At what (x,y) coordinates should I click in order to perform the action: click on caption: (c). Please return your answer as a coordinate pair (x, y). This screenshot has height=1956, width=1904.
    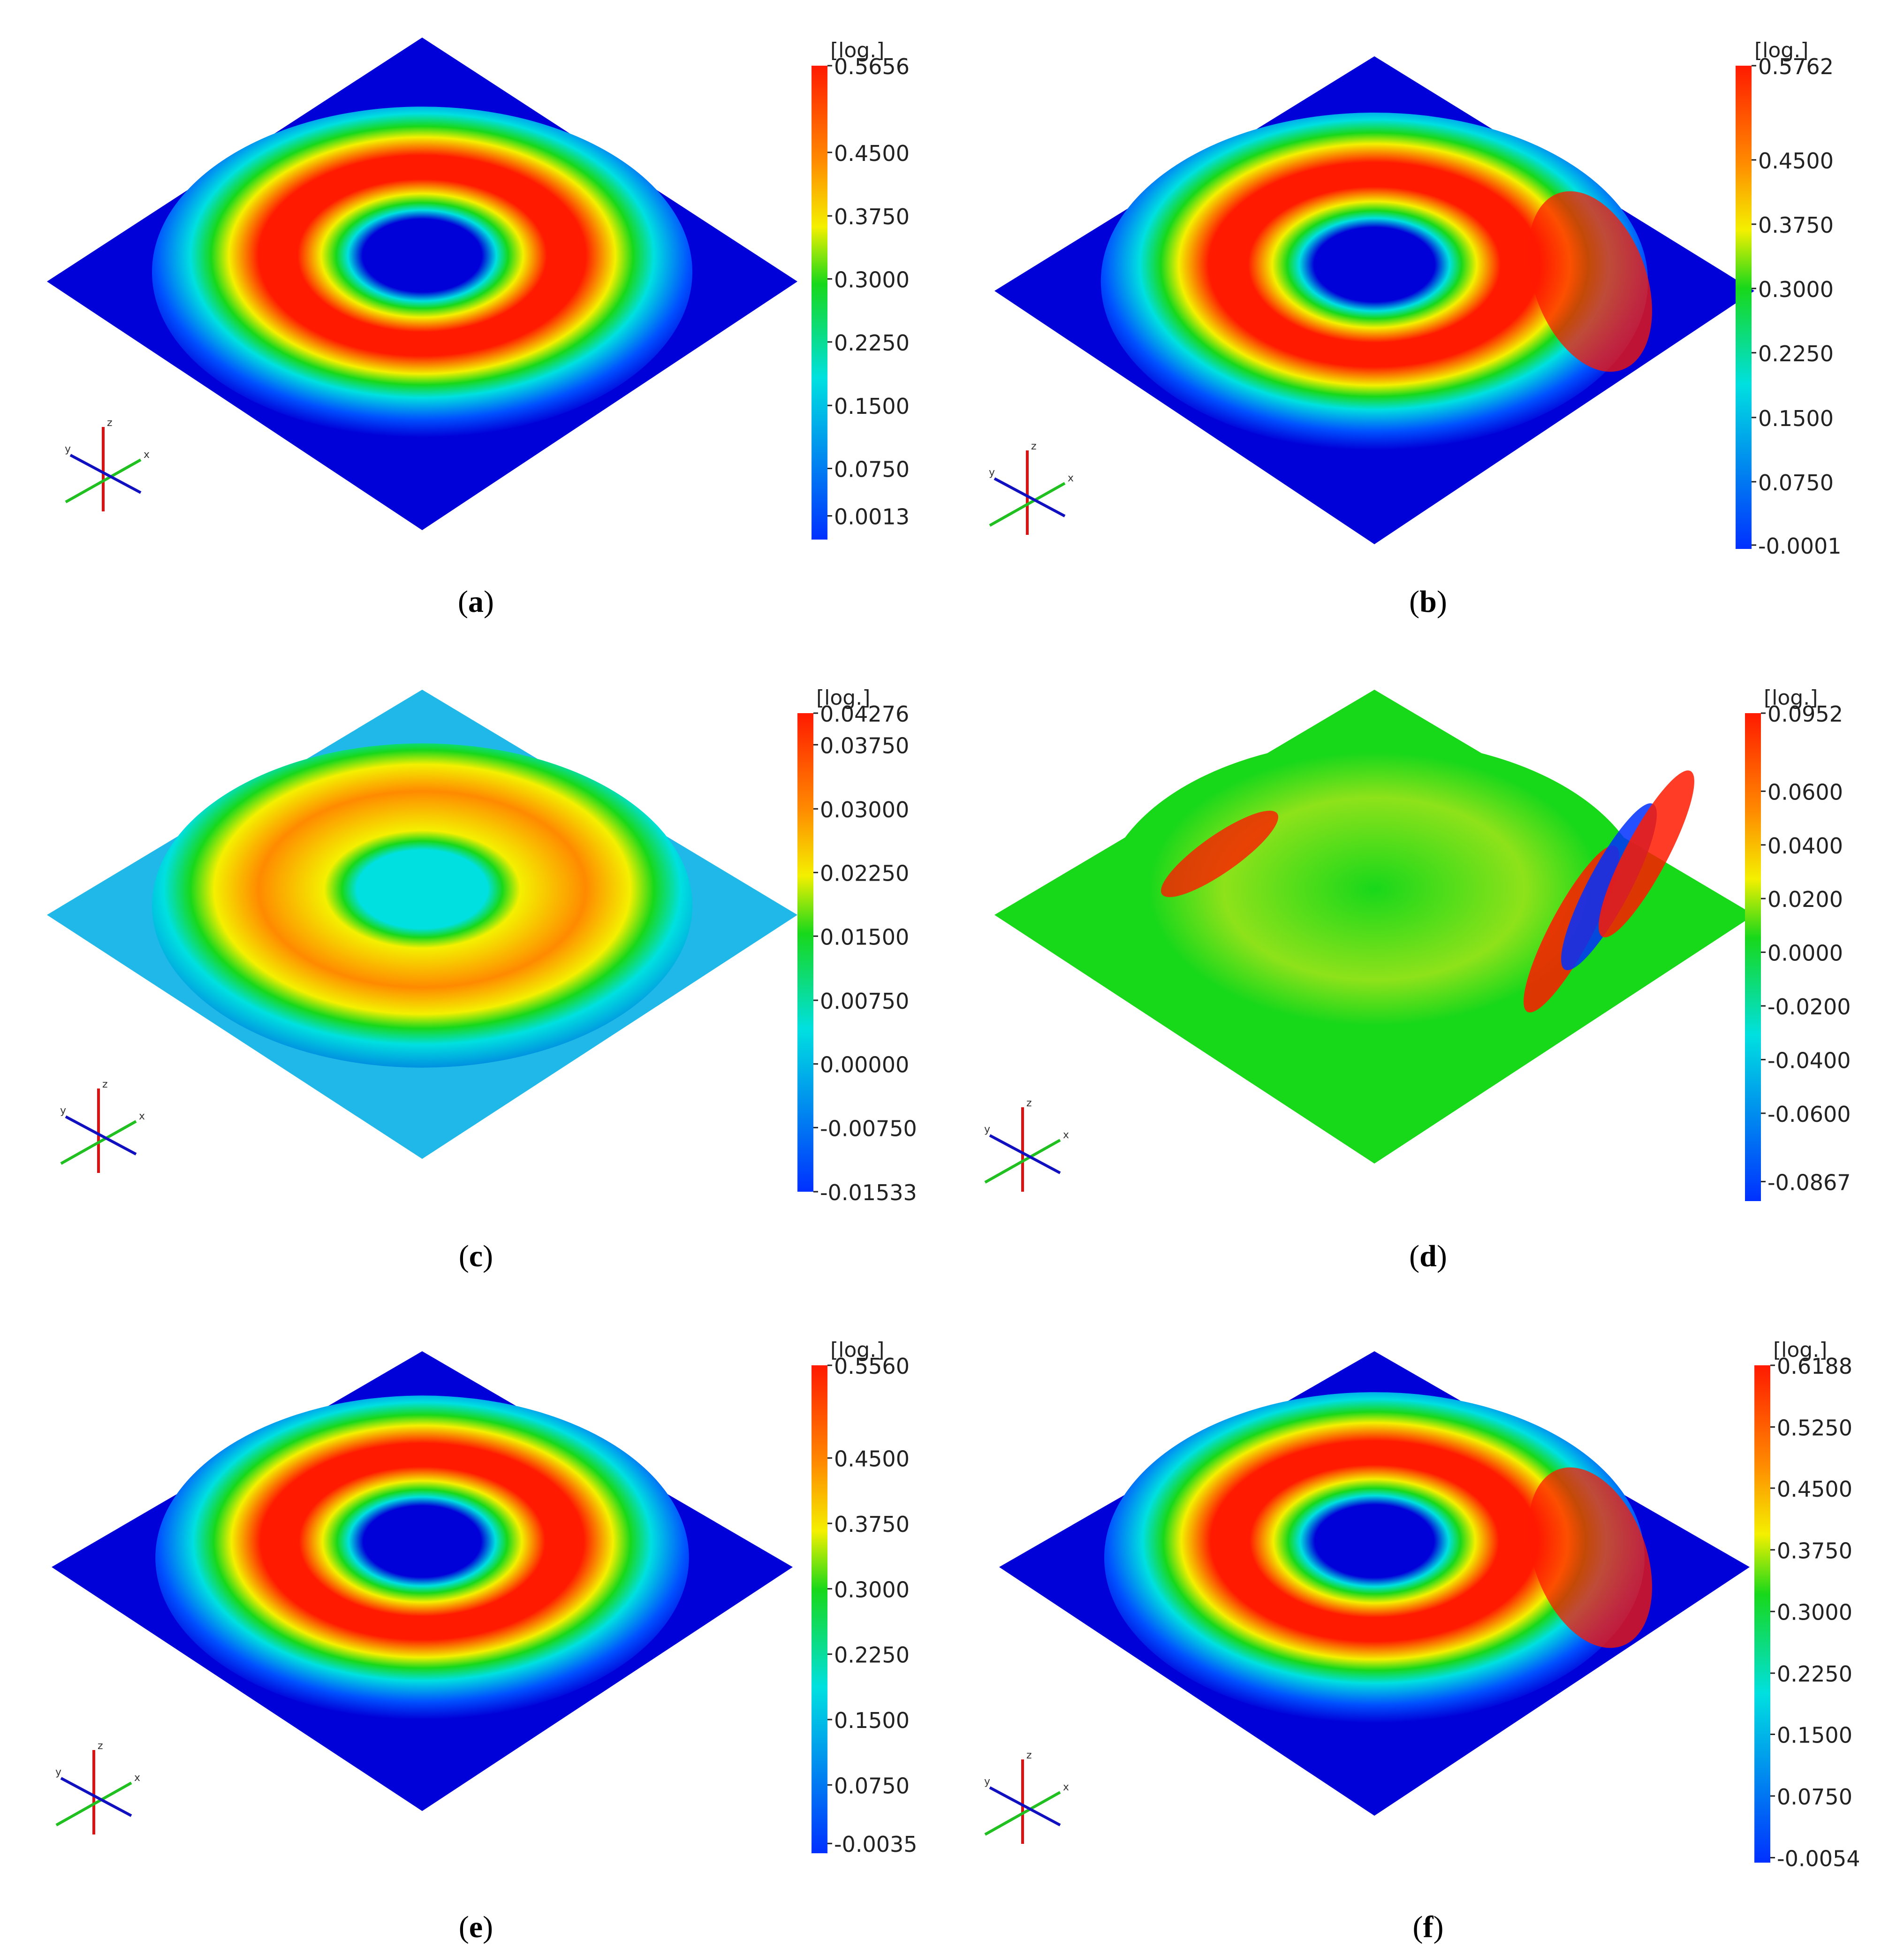
    Looking at the image, I should click on (476, 1256).